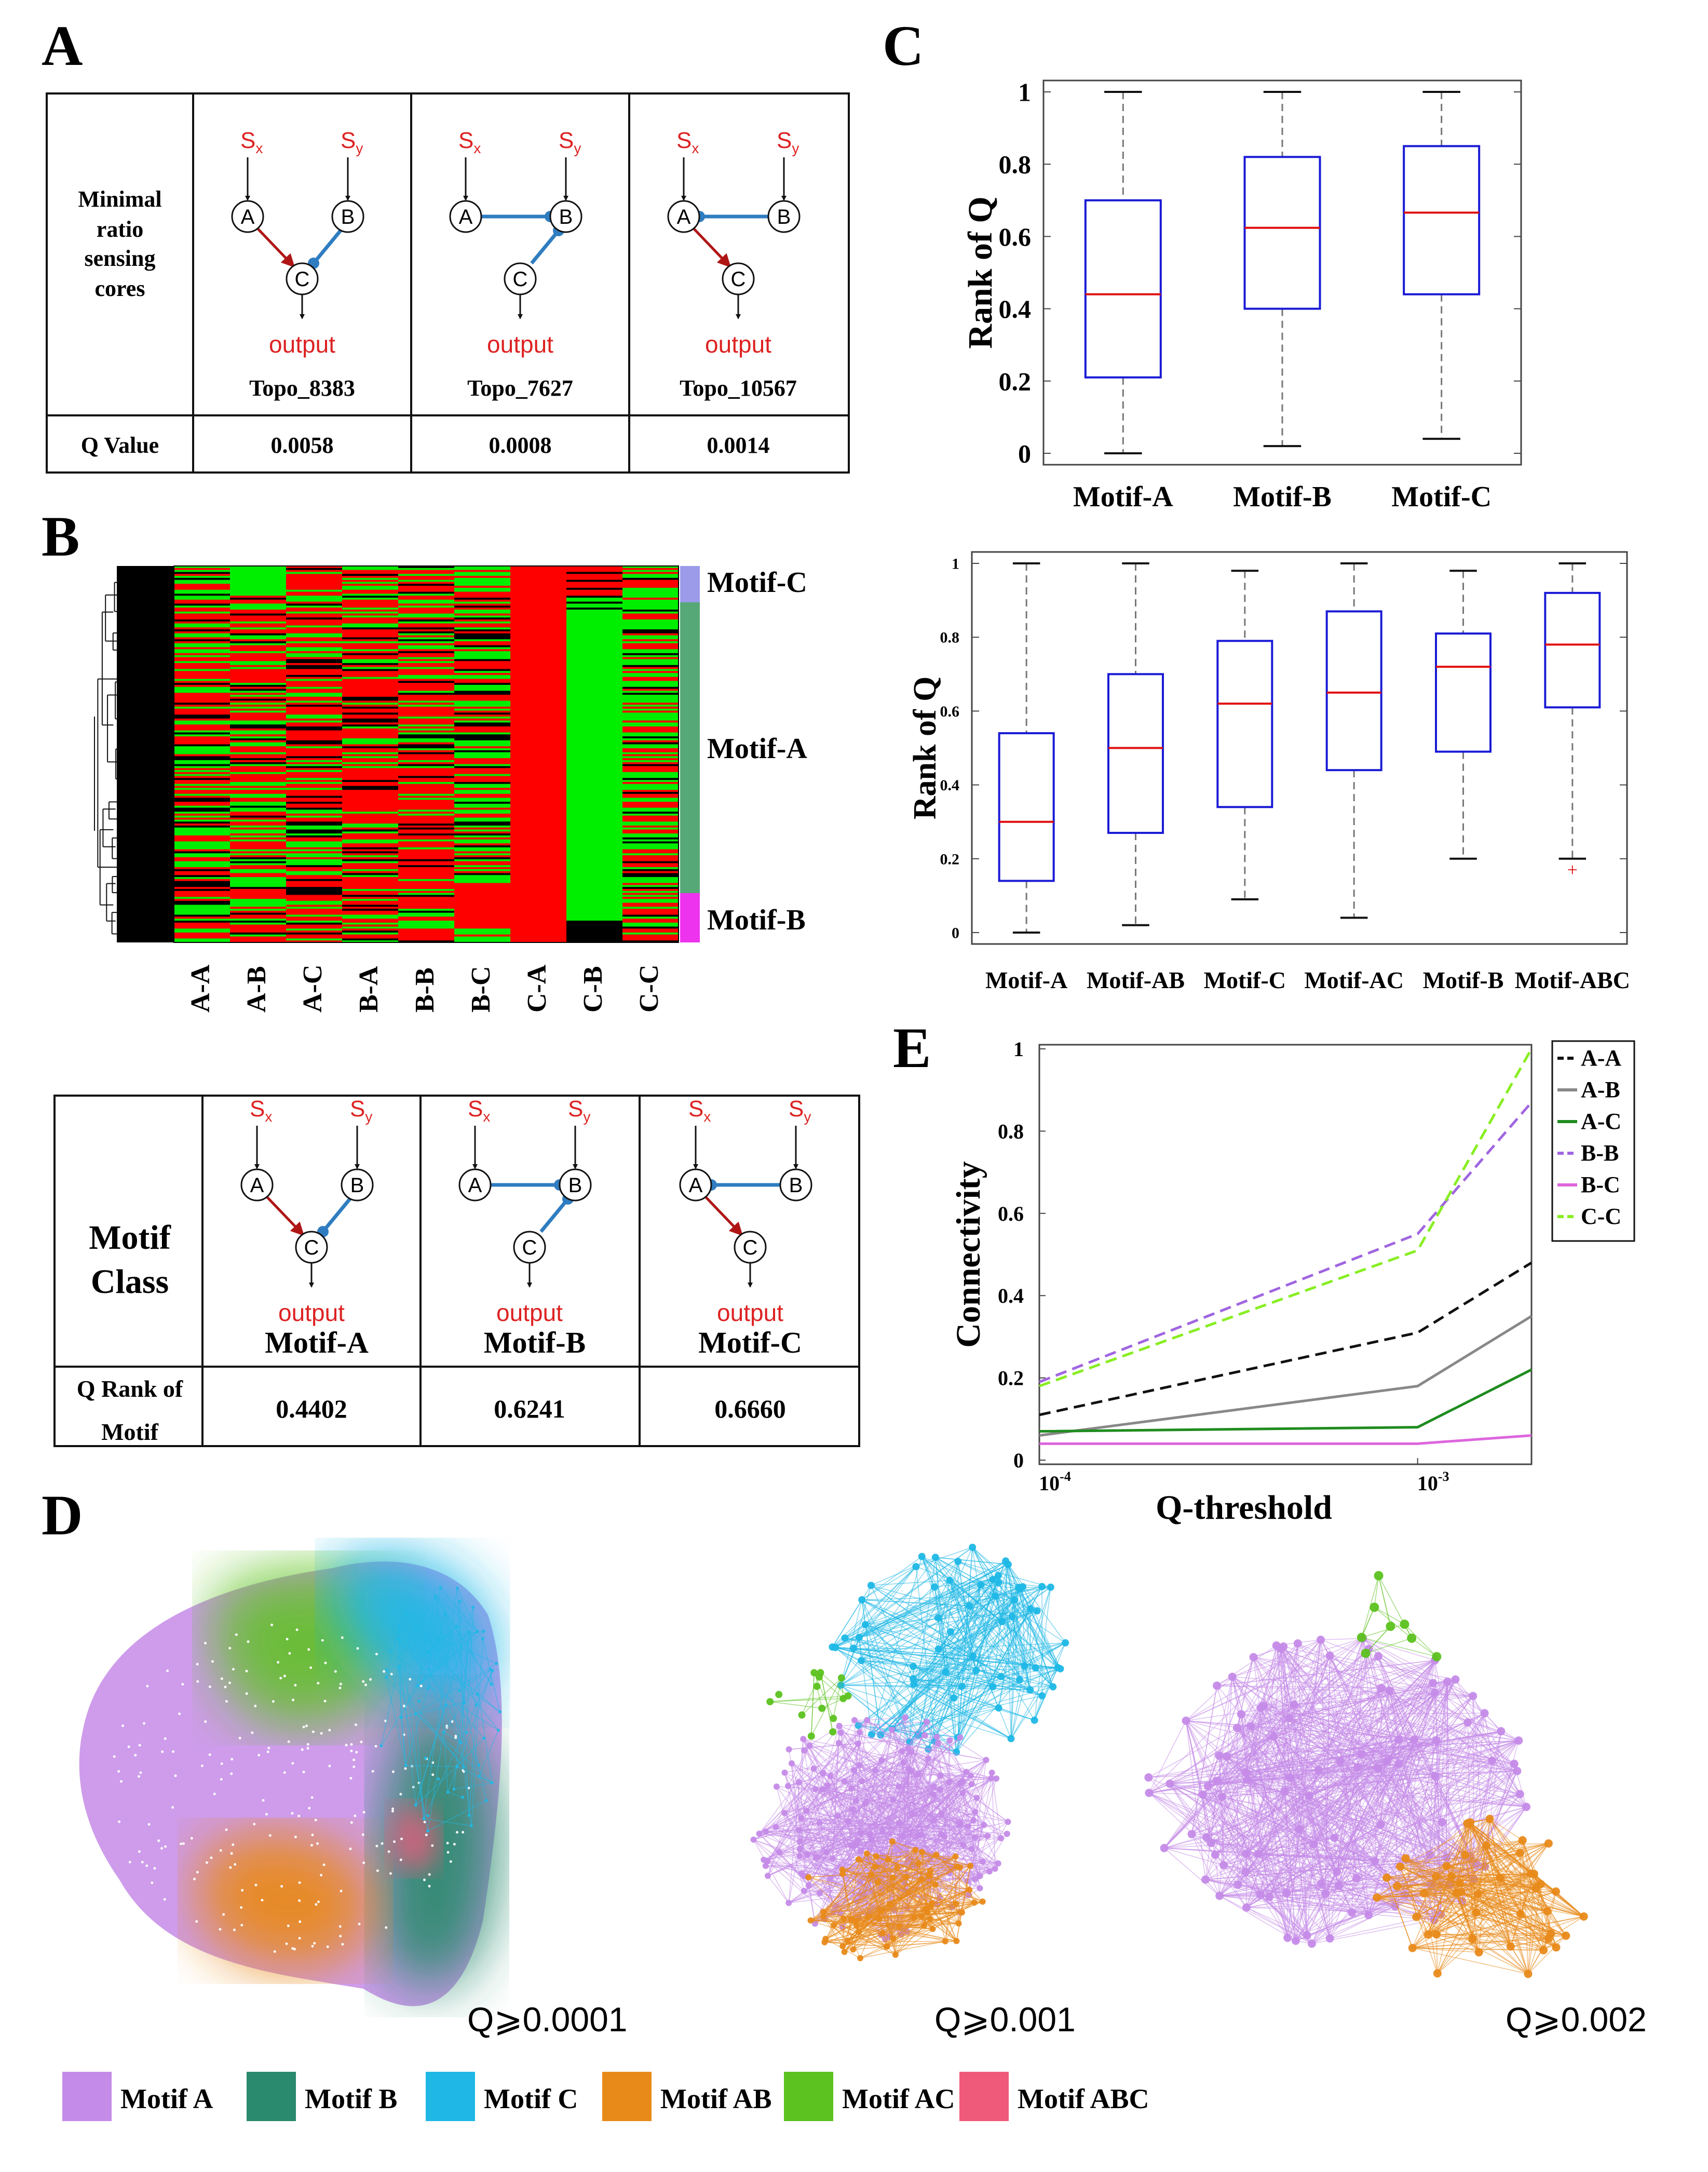 This screenshot has height=2172, width=1708. Describe the element at coordinates (808, 2096) in the screenshot. I see `legend-swatch-Motif-AC` at that location.